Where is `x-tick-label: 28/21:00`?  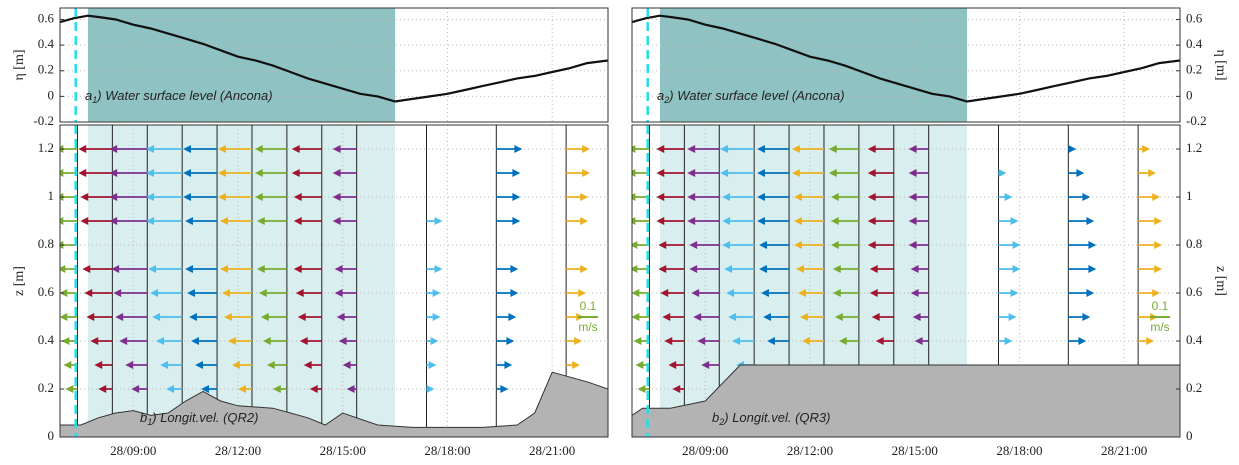 x-tick-label: 28/21:00 is located at coordinates (1124, 450).